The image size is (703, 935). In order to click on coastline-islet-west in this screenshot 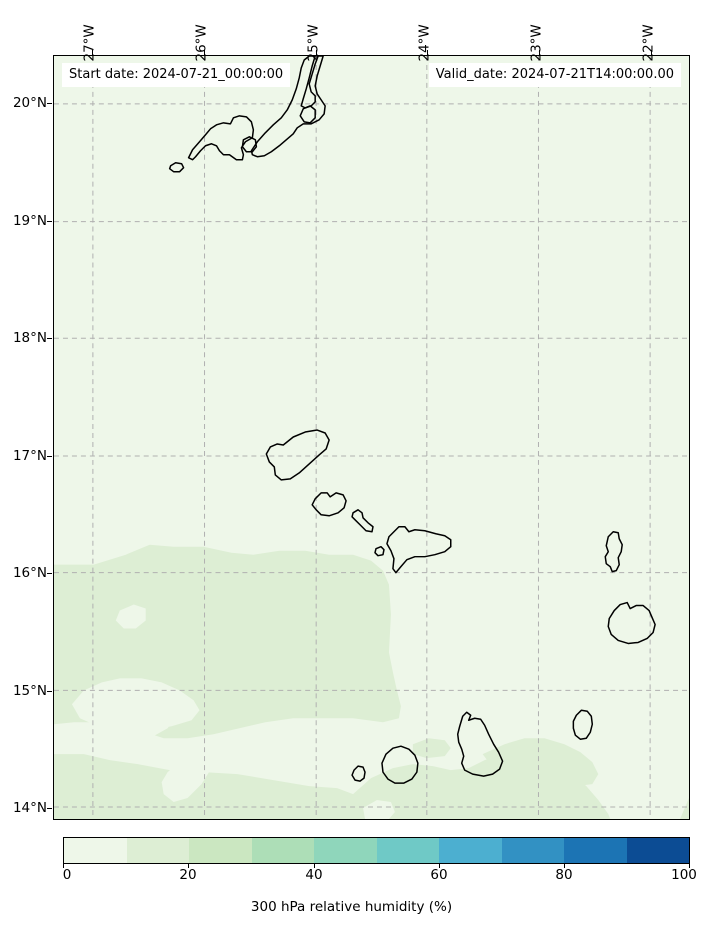, I will do `click(176, 167)`.